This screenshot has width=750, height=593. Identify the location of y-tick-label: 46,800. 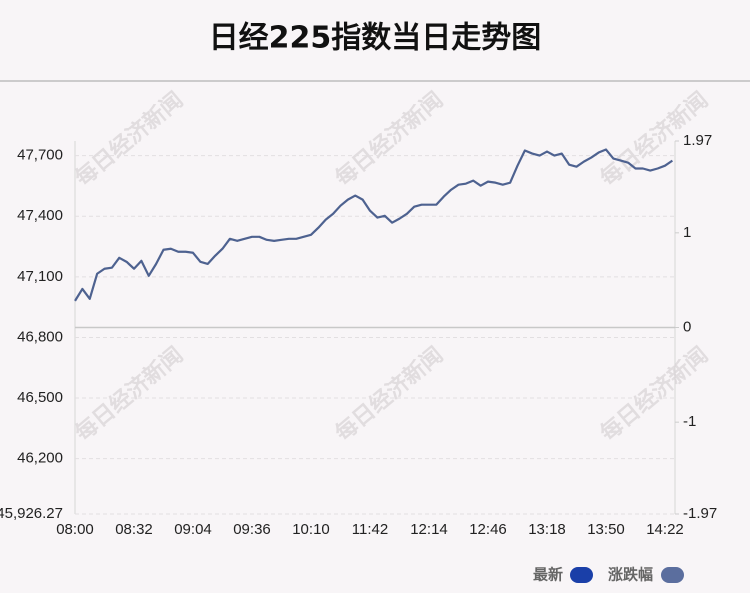
(40, 336).